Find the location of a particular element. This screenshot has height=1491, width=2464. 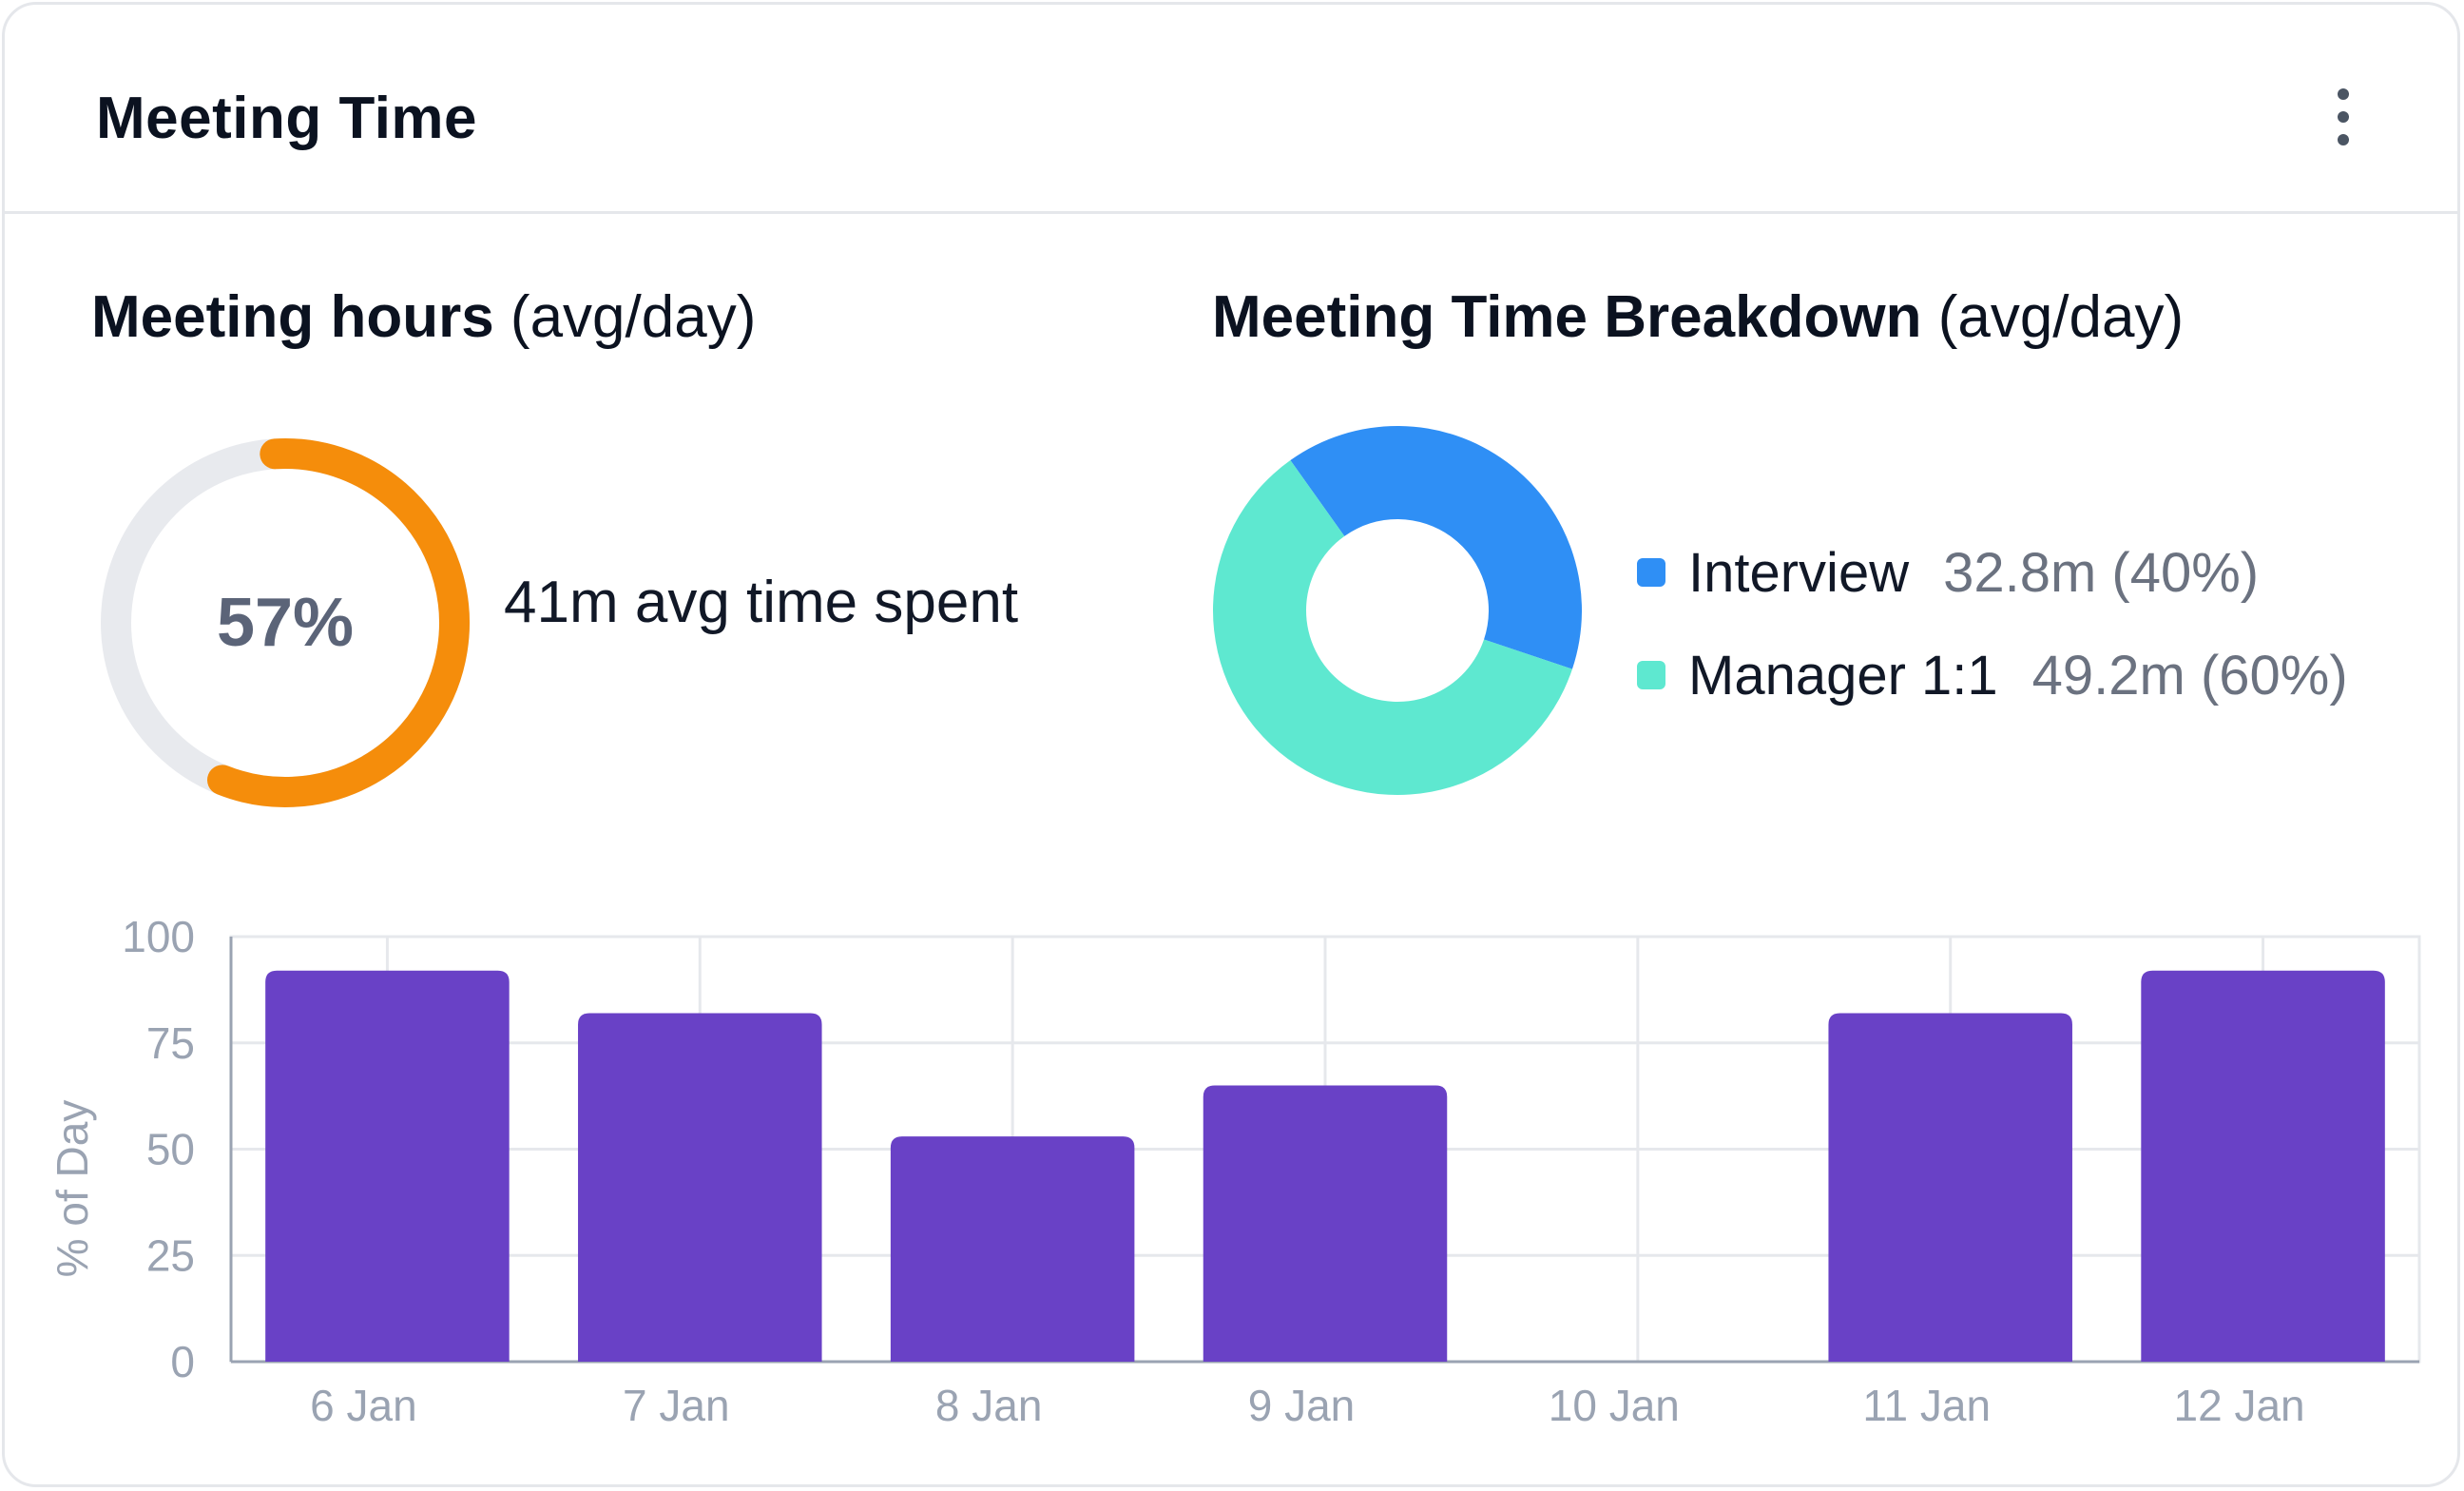

breakdown-title-text: Meeting Time Breakdown is located at coordinates (1567, 317).